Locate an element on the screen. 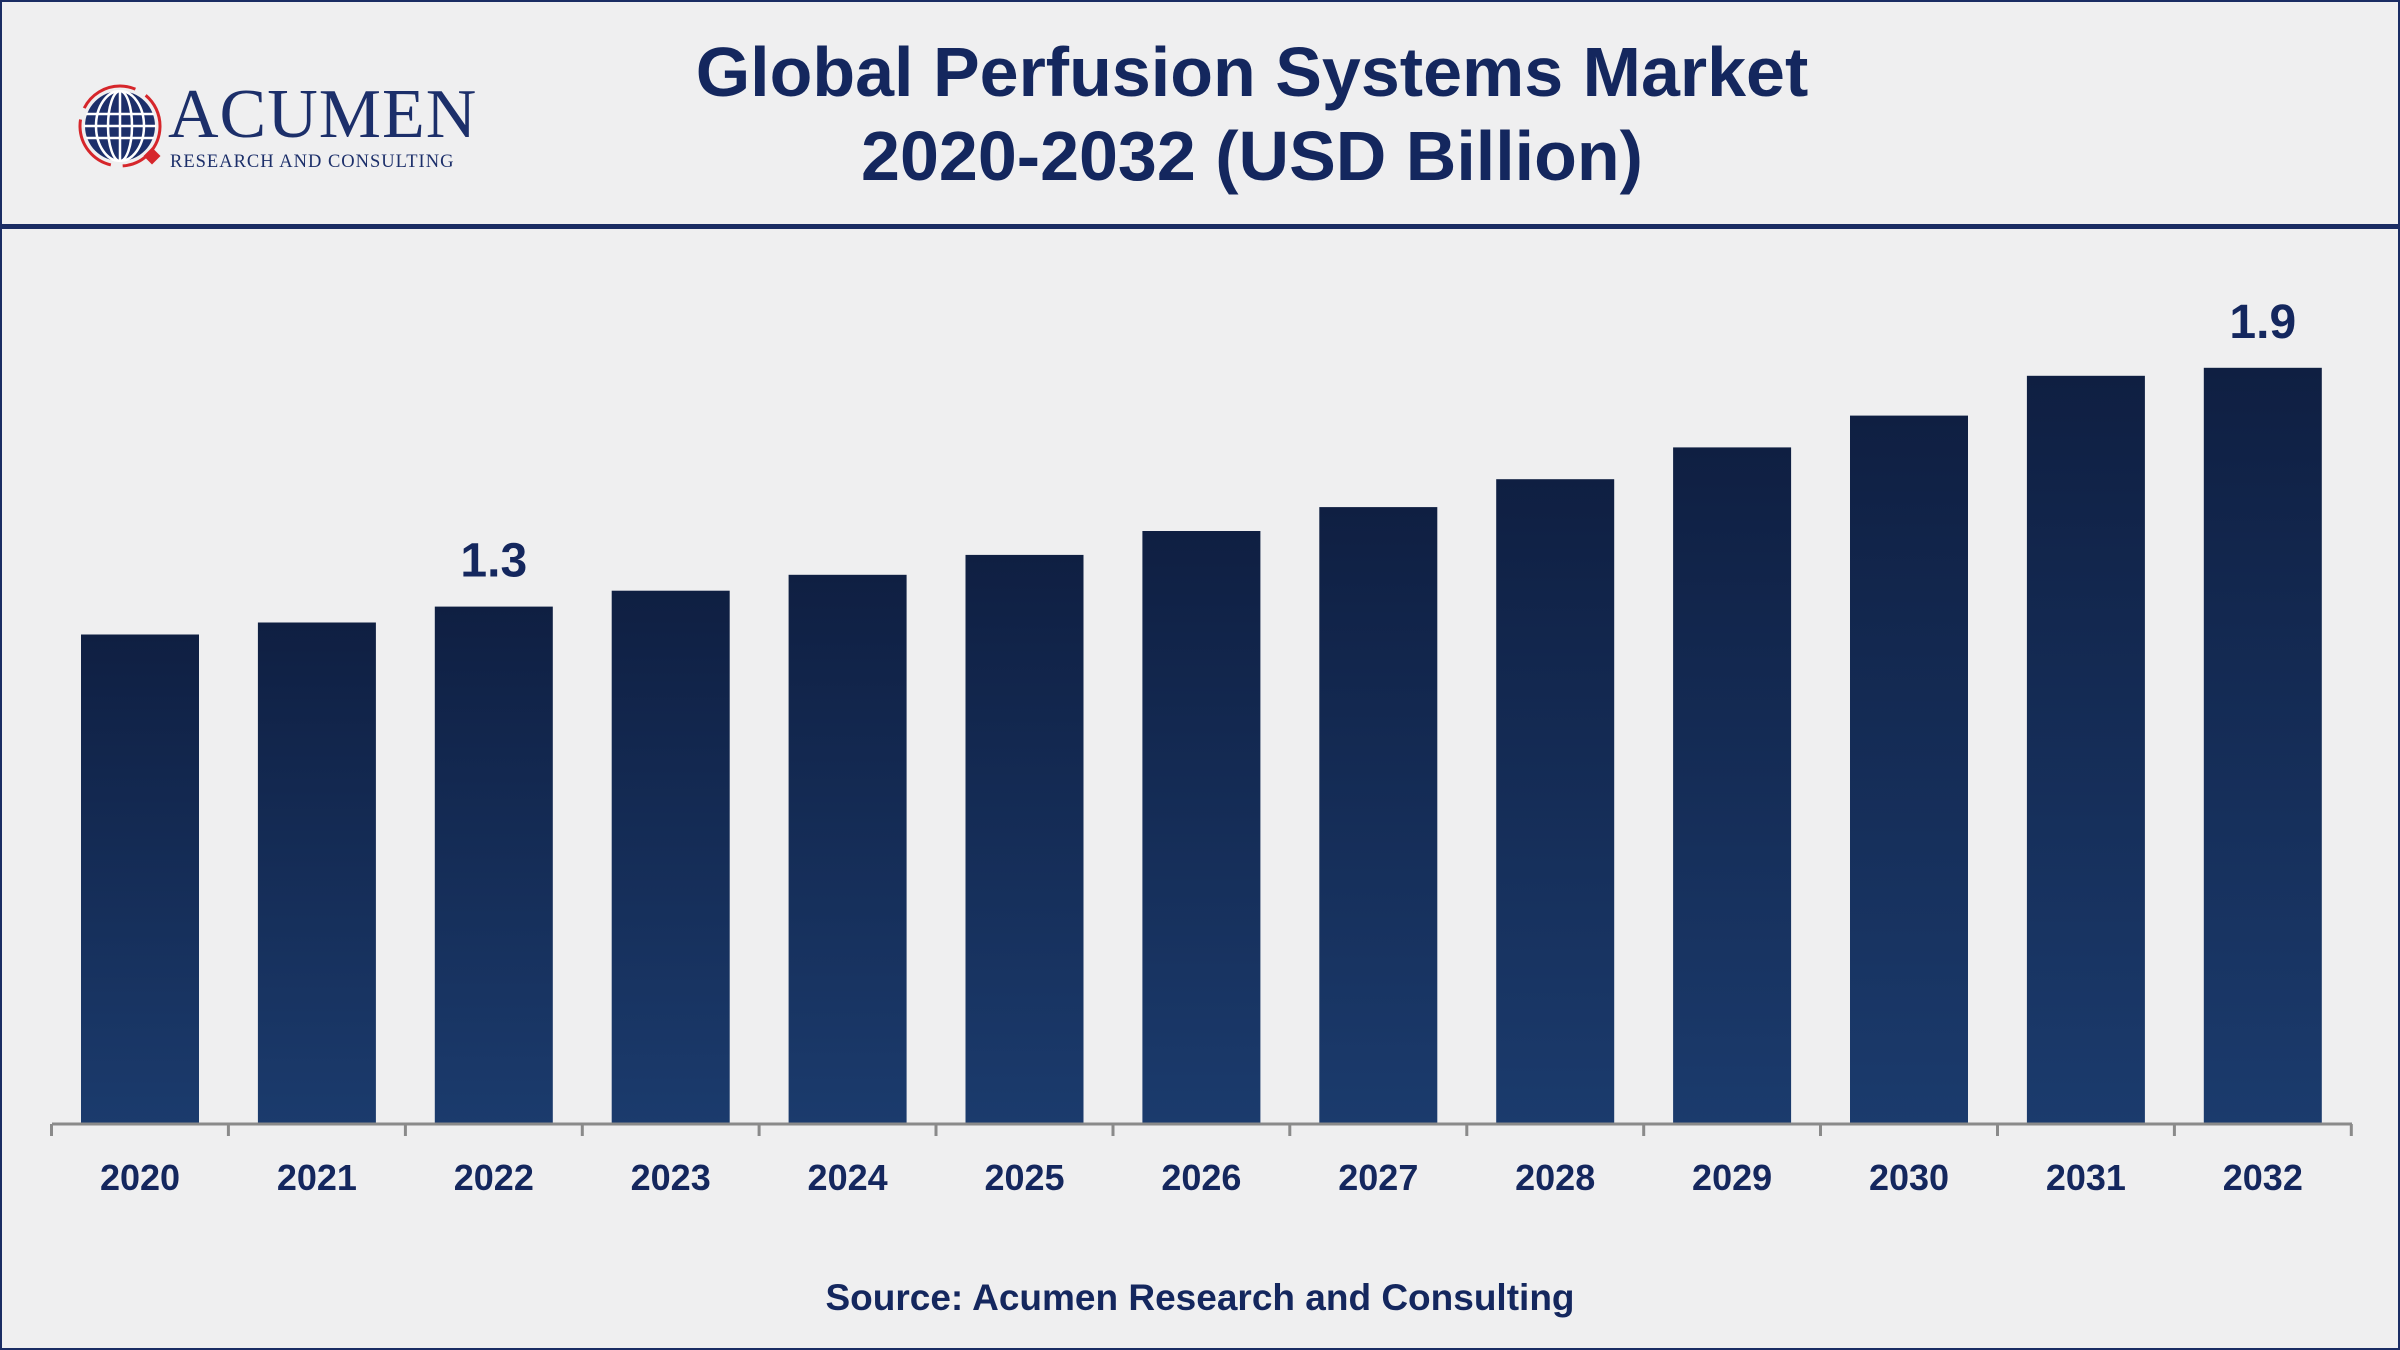  bar-2026 is located at coordinates (1201, 827).